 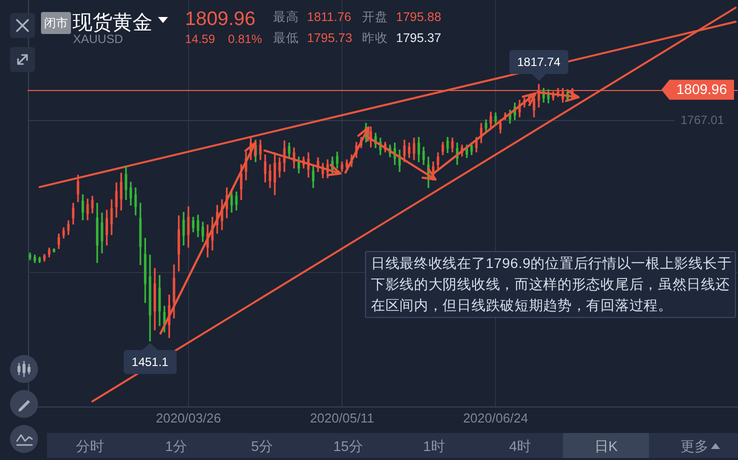 What do you see at coordinates (98, 39) in the screenshot?
I see `text: XAUUSD` at bounding box center [98, 39].